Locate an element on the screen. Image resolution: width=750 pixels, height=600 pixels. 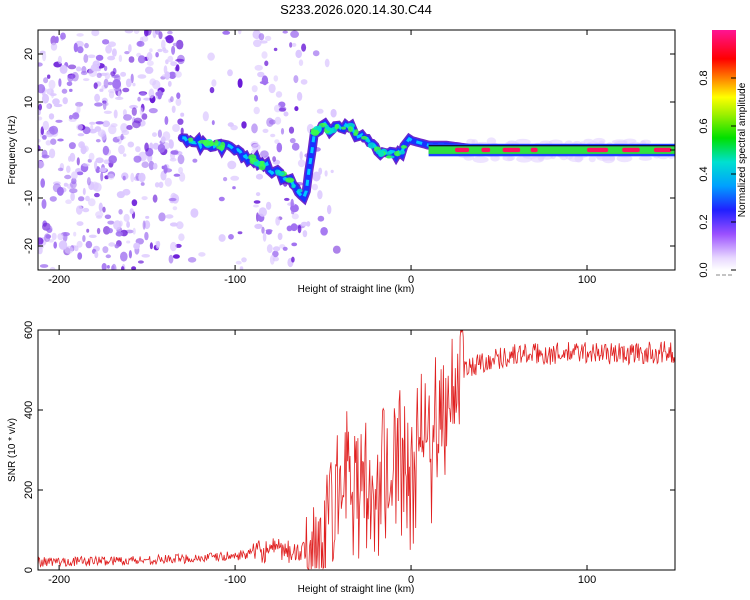
x-tick-label: 100 is located at coordinates (587, 280).